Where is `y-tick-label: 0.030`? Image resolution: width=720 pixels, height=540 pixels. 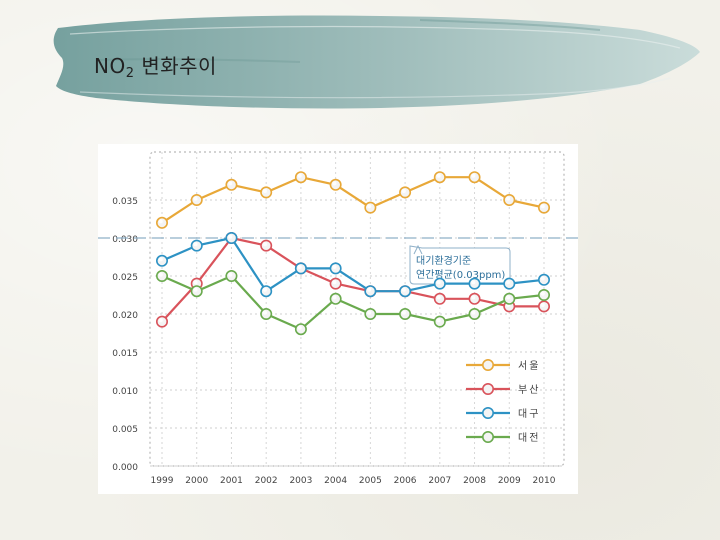
y-tick-label: 0.030 is located at coordinates (125, 240).